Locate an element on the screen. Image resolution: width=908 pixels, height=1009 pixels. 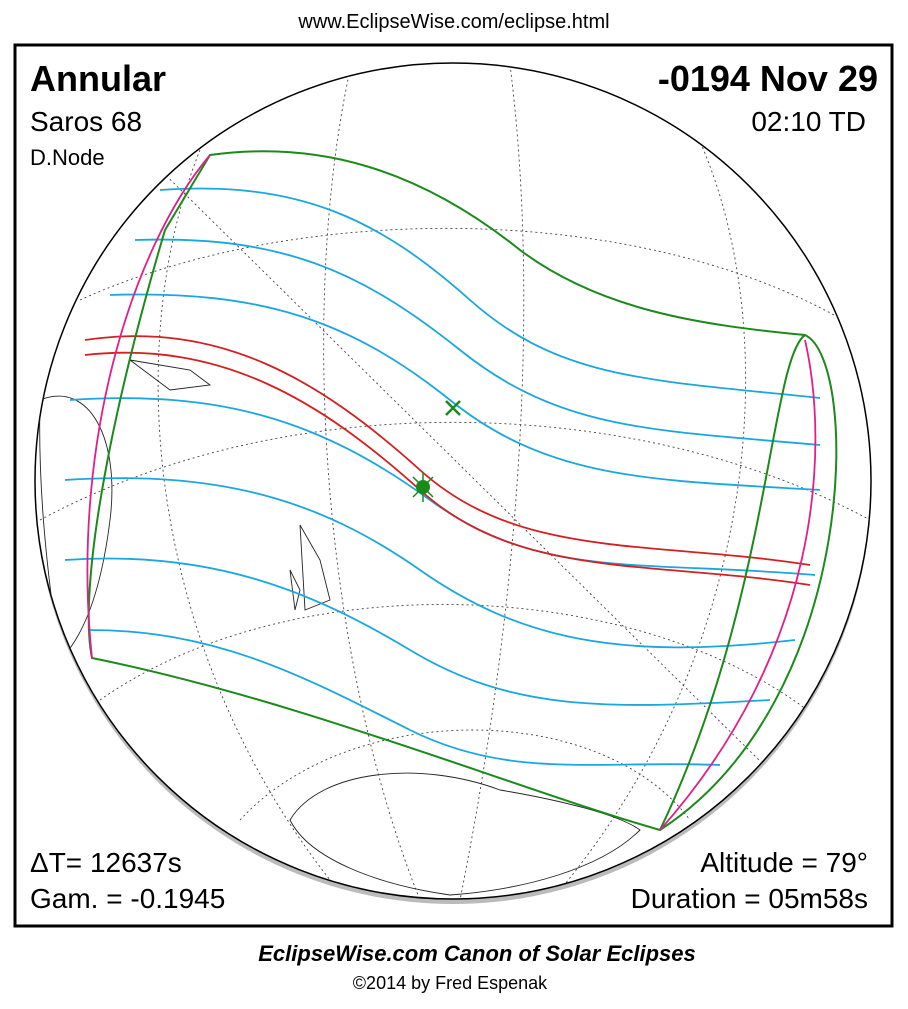
eclipse-type: Annular is located at coordinates (98, 78).